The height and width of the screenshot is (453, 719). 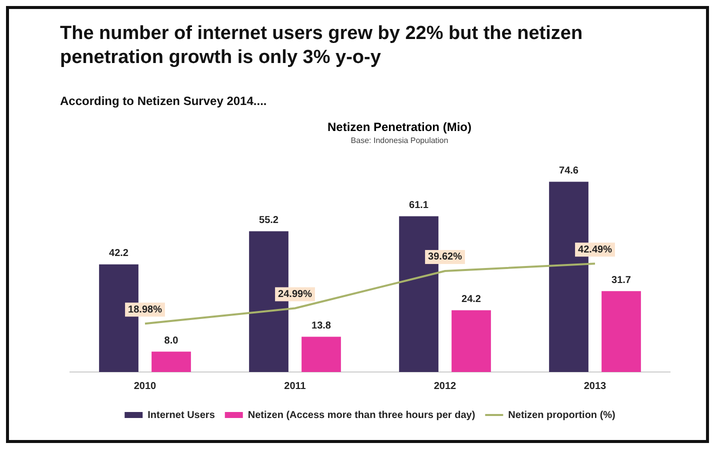 I want to click on data-label: 13.8, so click(x=322, y=326).